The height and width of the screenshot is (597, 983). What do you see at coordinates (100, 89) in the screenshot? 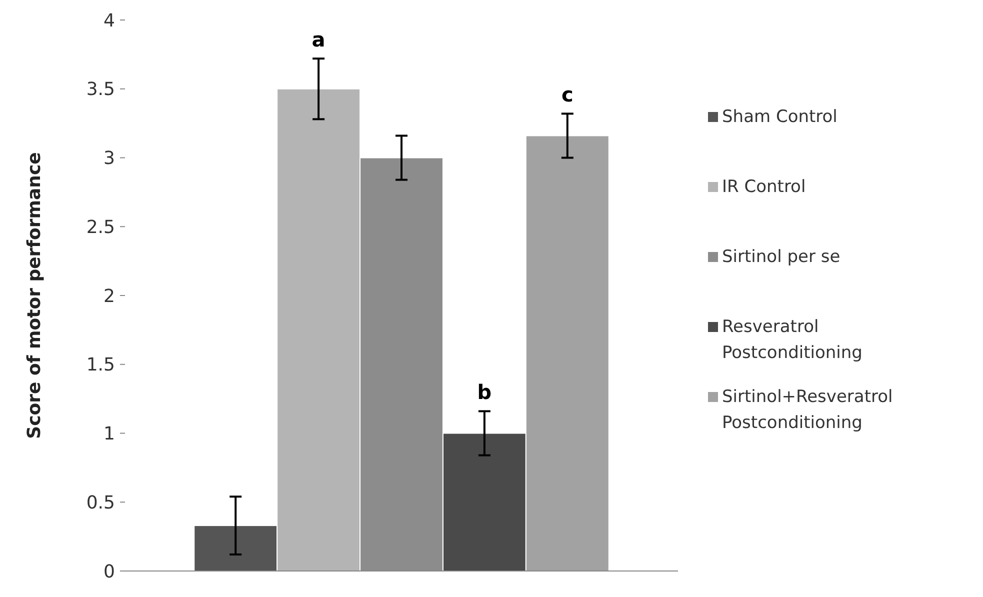
I see `y-tick-label: 3.5` at bounding box center [100, 89].